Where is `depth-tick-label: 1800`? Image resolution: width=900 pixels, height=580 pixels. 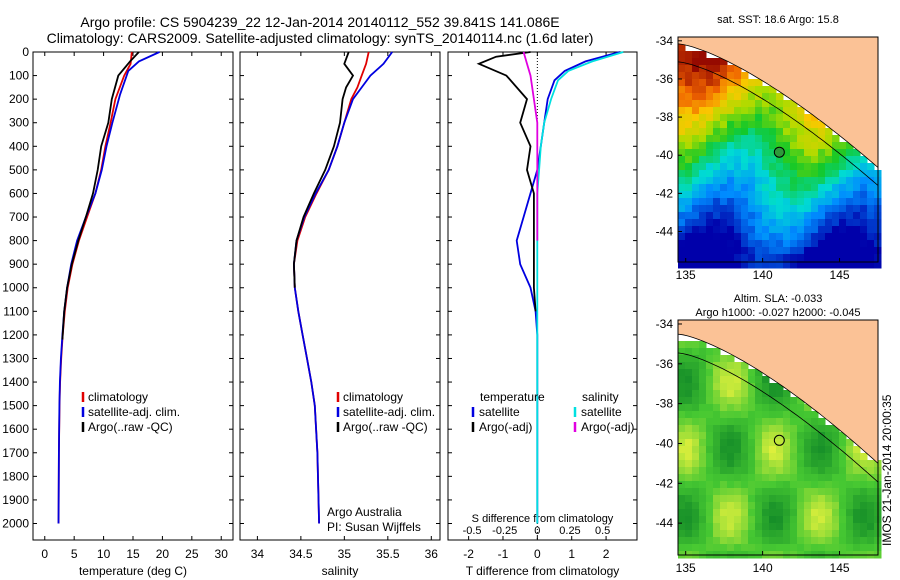 depth-tick-label: 1800 is located at coordinates (15, 476).